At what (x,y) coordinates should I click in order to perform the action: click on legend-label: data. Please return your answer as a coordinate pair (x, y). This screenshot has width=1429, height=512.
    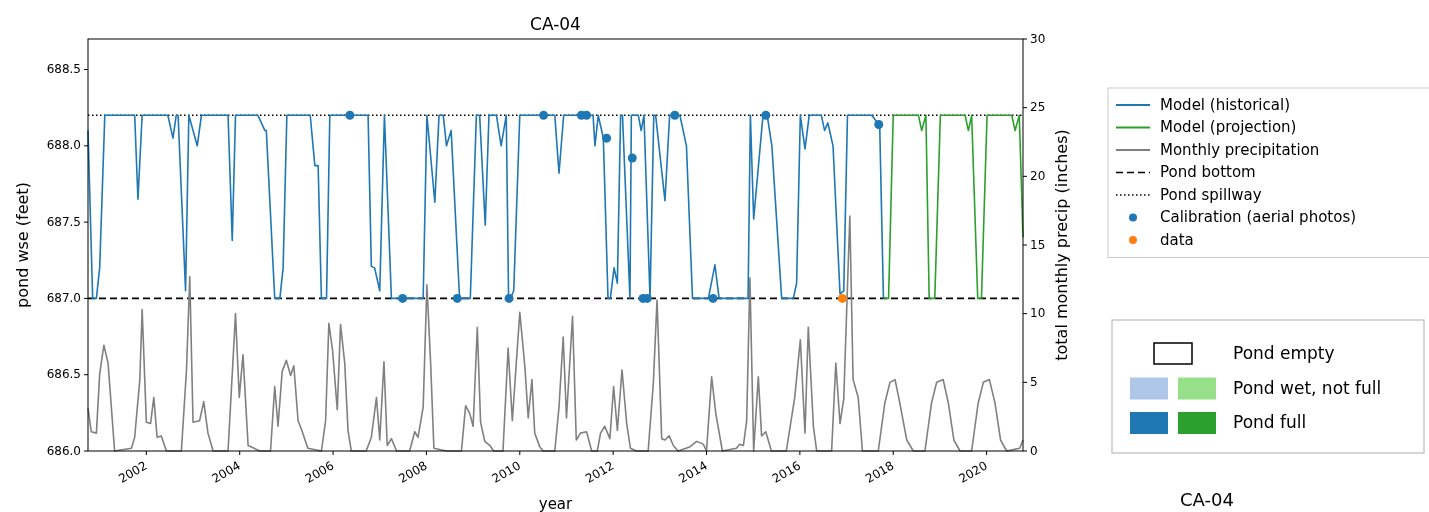
    Looking at the image, I should click on (1177, 239).